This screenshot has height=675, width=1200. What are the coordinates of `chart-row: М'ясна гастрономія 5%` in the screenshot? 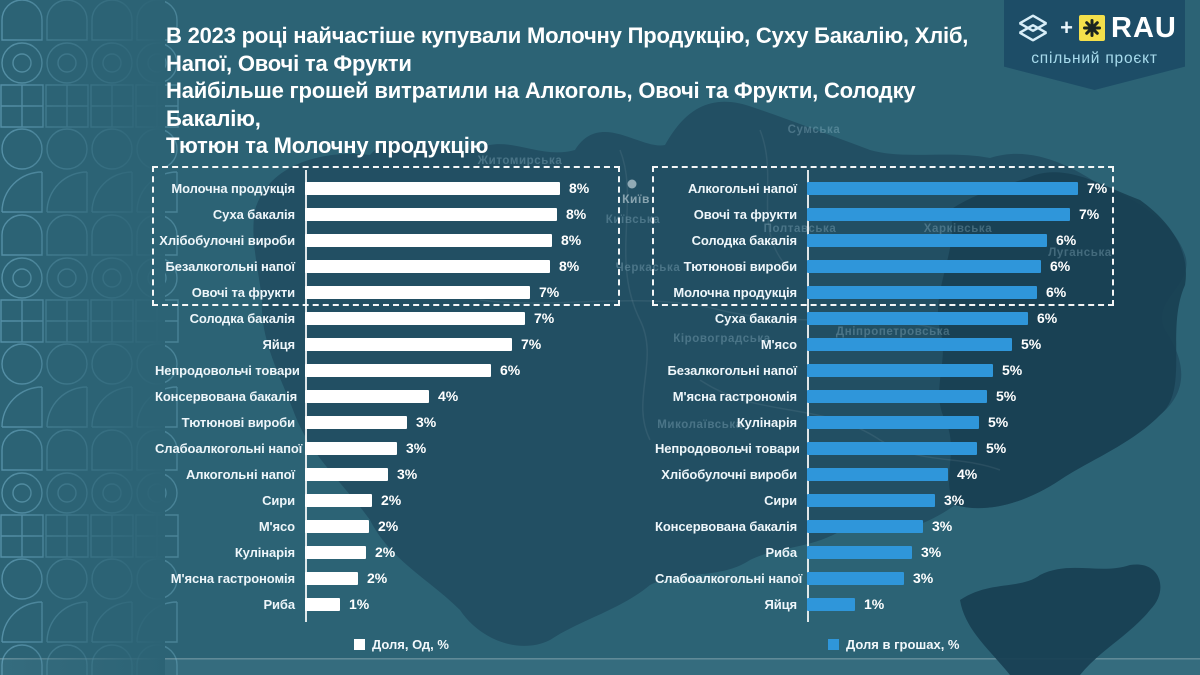 It's located at (884, 396).